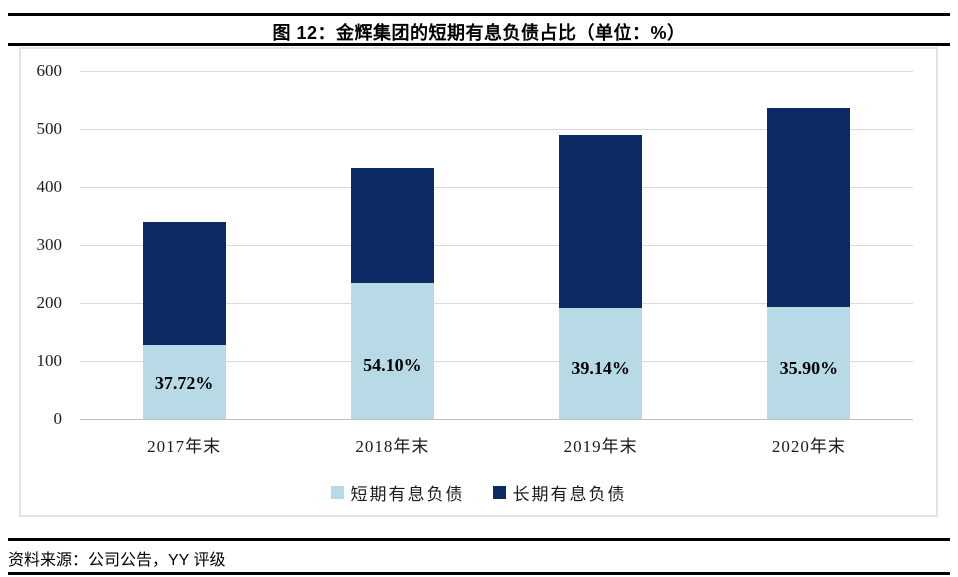 The height and width of the screenshot is (577, 958). I want to click on y-axis-tick-label: 200, so click(49, 302).